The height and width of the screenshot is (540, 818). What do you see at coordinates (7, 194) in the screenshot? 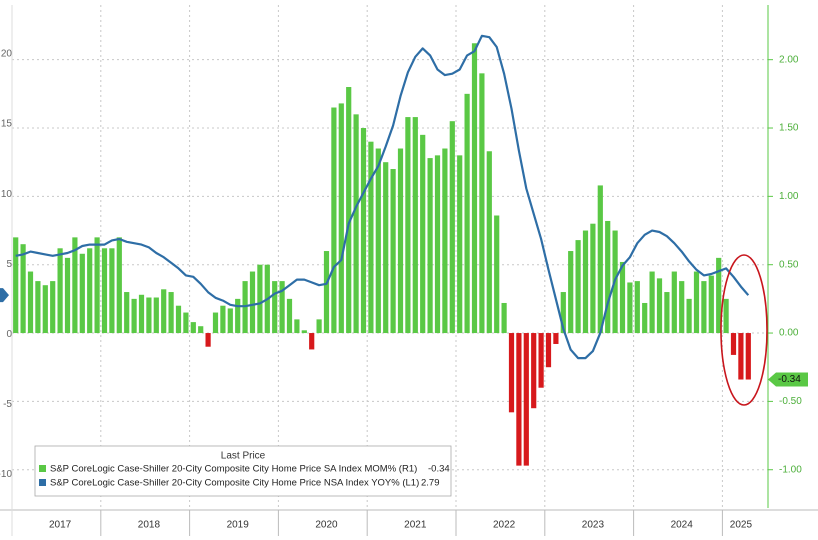
I see `y-tick-label: 10` at bounding box center [7, 194].